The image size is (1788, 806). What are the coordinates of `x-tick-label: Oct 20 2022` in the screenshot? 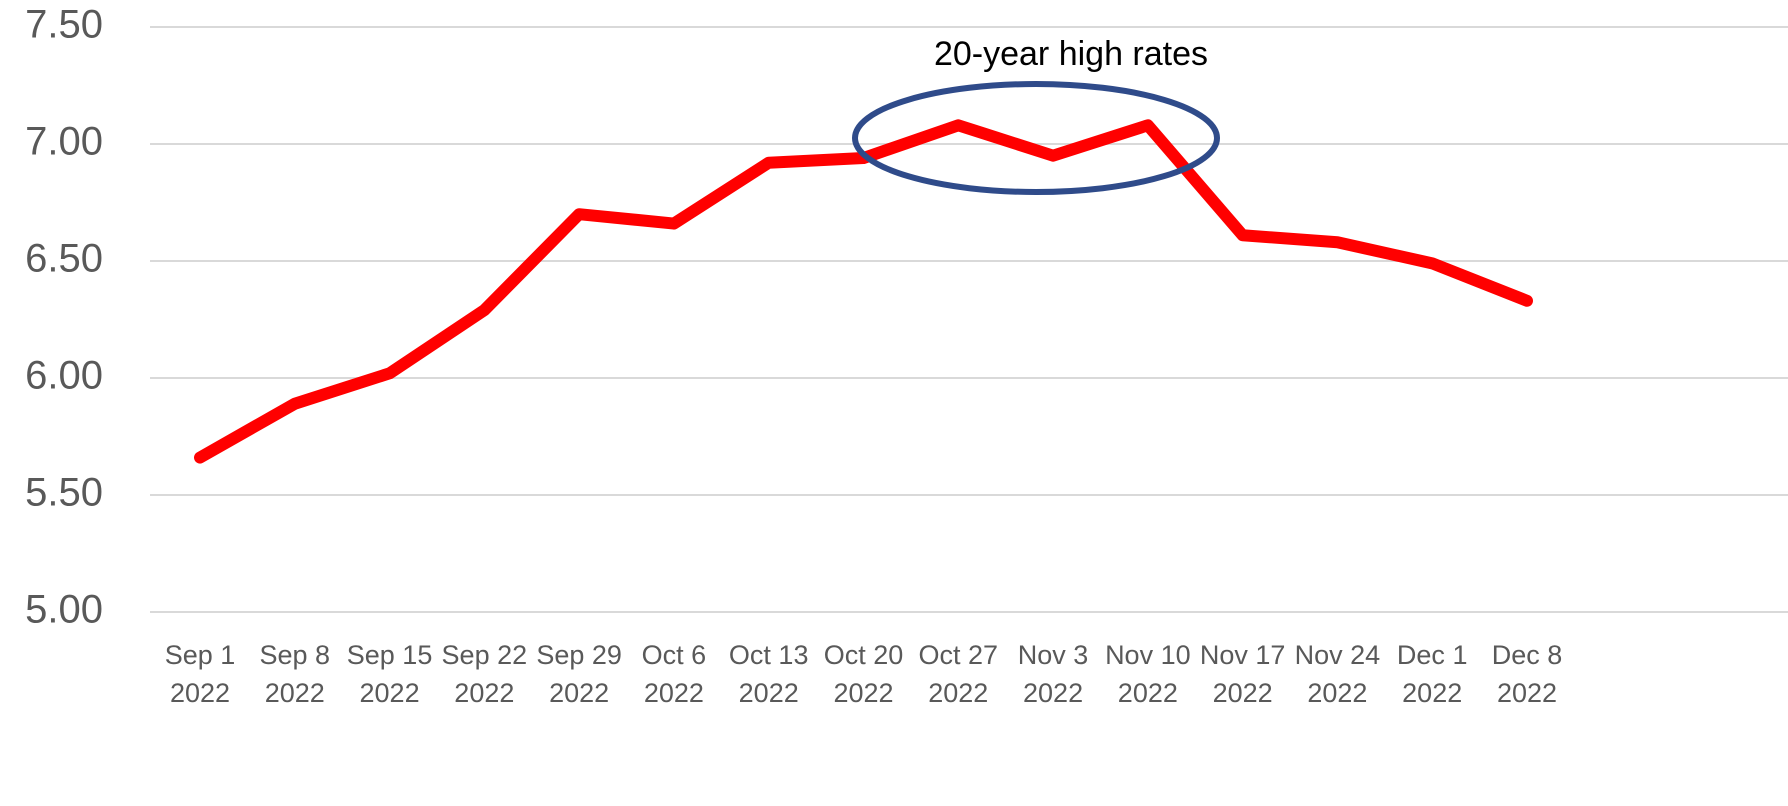 It's located at (863, 674).